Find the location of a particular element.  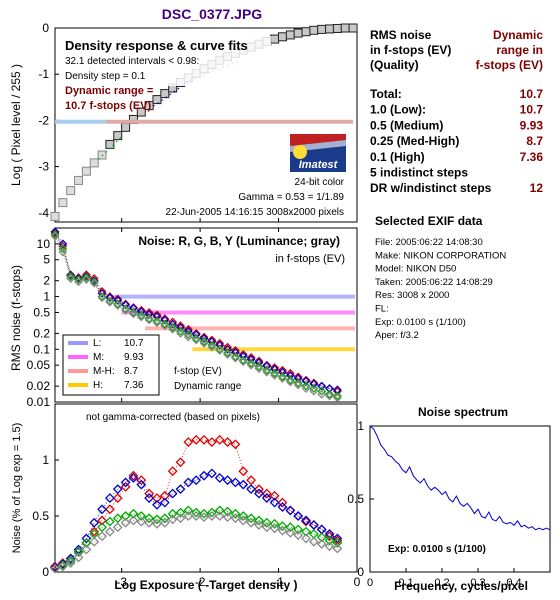

density-annotation-color: 24-bit color is located at coordinates (320, 182).